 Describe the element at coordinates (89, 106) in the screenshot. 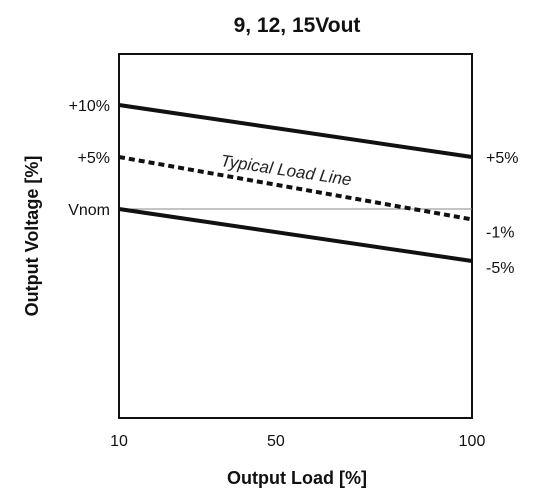

I see `left-y-label: +10%` at that location.